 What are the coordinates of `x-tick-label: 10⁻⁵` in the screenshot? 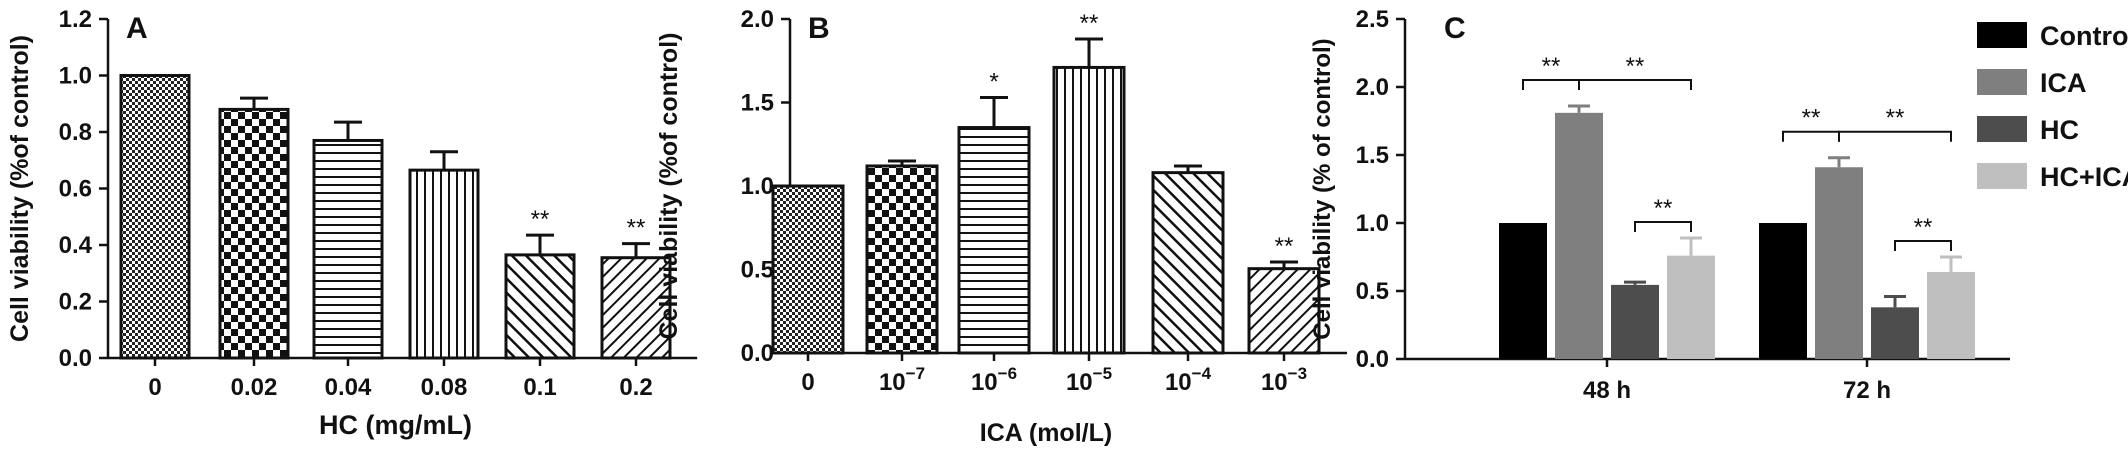 It's located at (1089, 380).